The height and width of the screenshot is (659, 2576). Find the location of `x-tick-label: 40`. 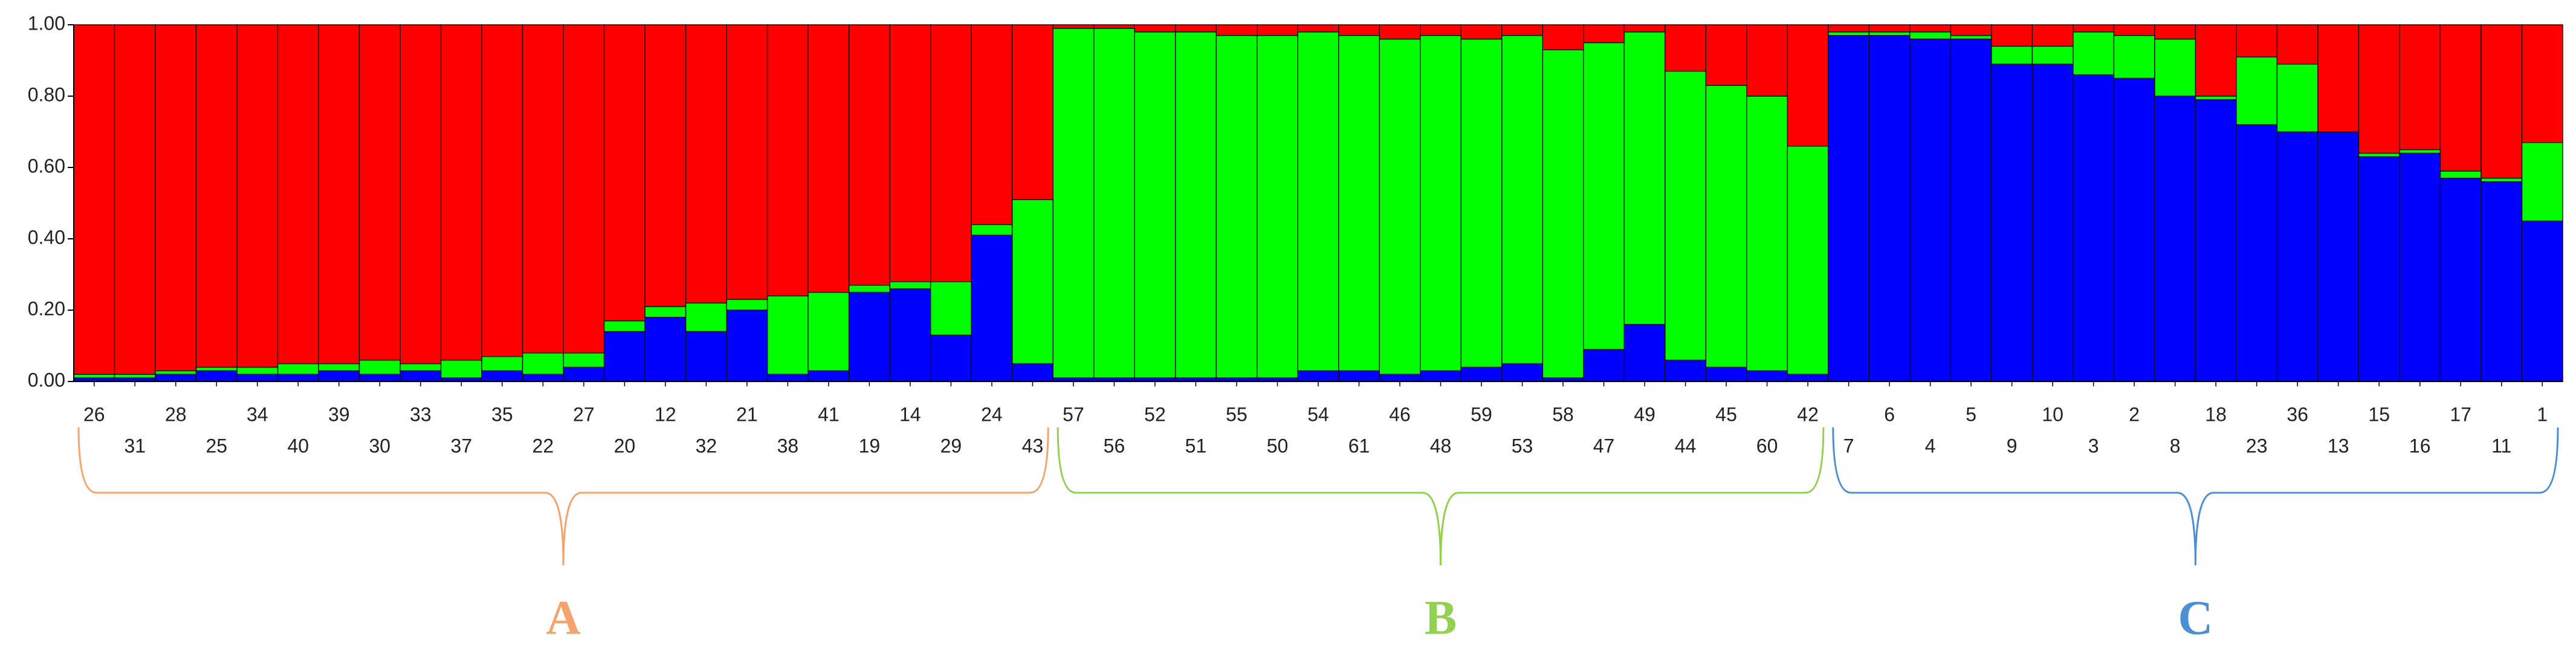

x-tick-label: 40 is located at coordinates (298, 445).